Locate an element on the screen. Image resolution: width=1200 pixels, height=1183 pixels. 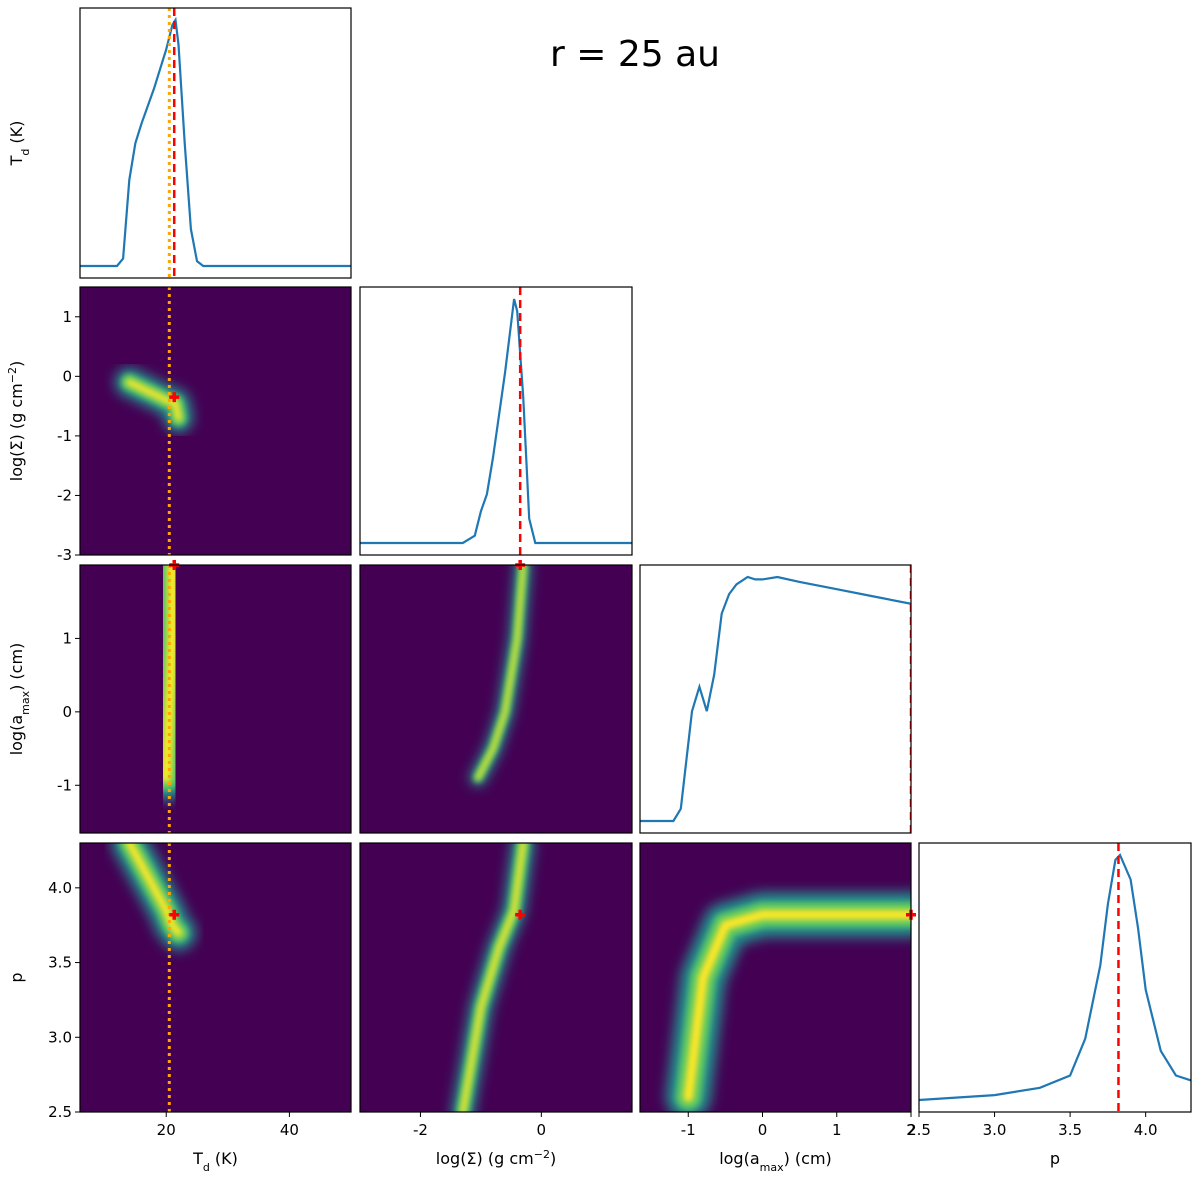
chart-title: r = 25 au is located at coordinates (635, 54).